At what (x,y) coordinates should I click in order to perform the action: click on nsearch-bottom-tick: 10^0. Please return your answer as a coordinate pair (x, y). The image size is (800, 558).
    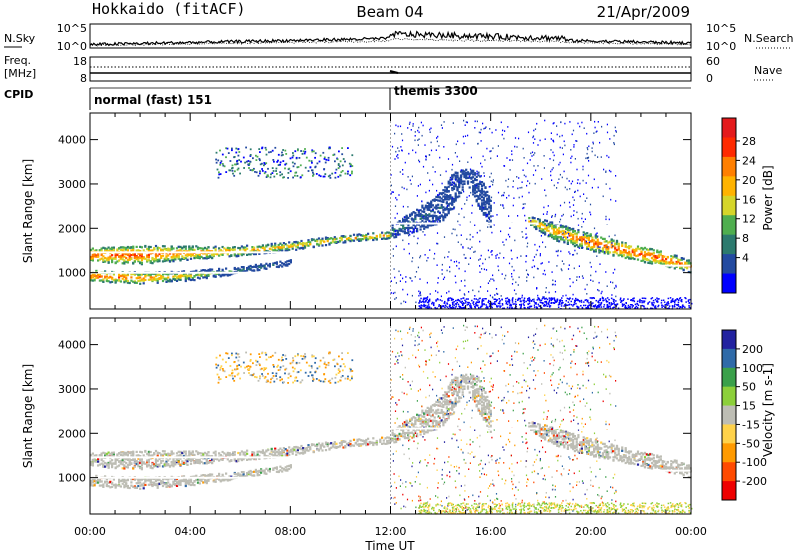
    Looking at the image, I should click on (721, 46).